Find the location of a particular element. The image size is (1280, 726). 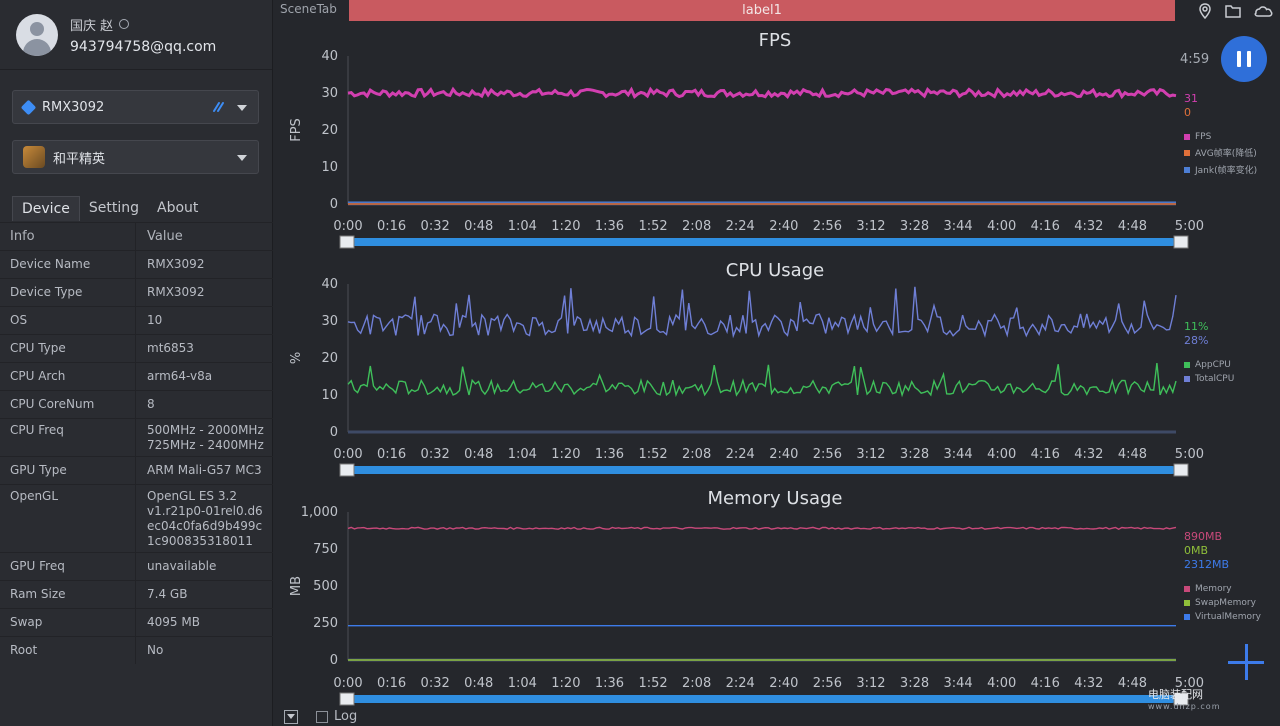

info-key: CPU Freq is located at coordinates (68, 437).